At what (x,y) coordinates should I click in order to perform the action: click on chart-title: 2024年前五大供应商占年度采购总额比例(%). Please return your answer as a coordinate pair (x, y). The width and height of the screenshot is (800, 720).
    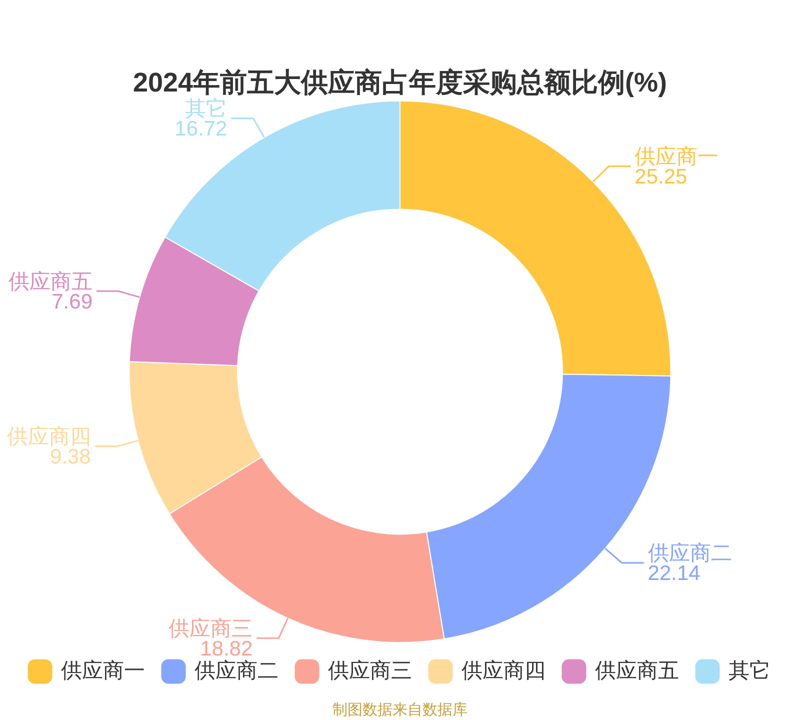
    Looking at the image, I should click on (400, 83).